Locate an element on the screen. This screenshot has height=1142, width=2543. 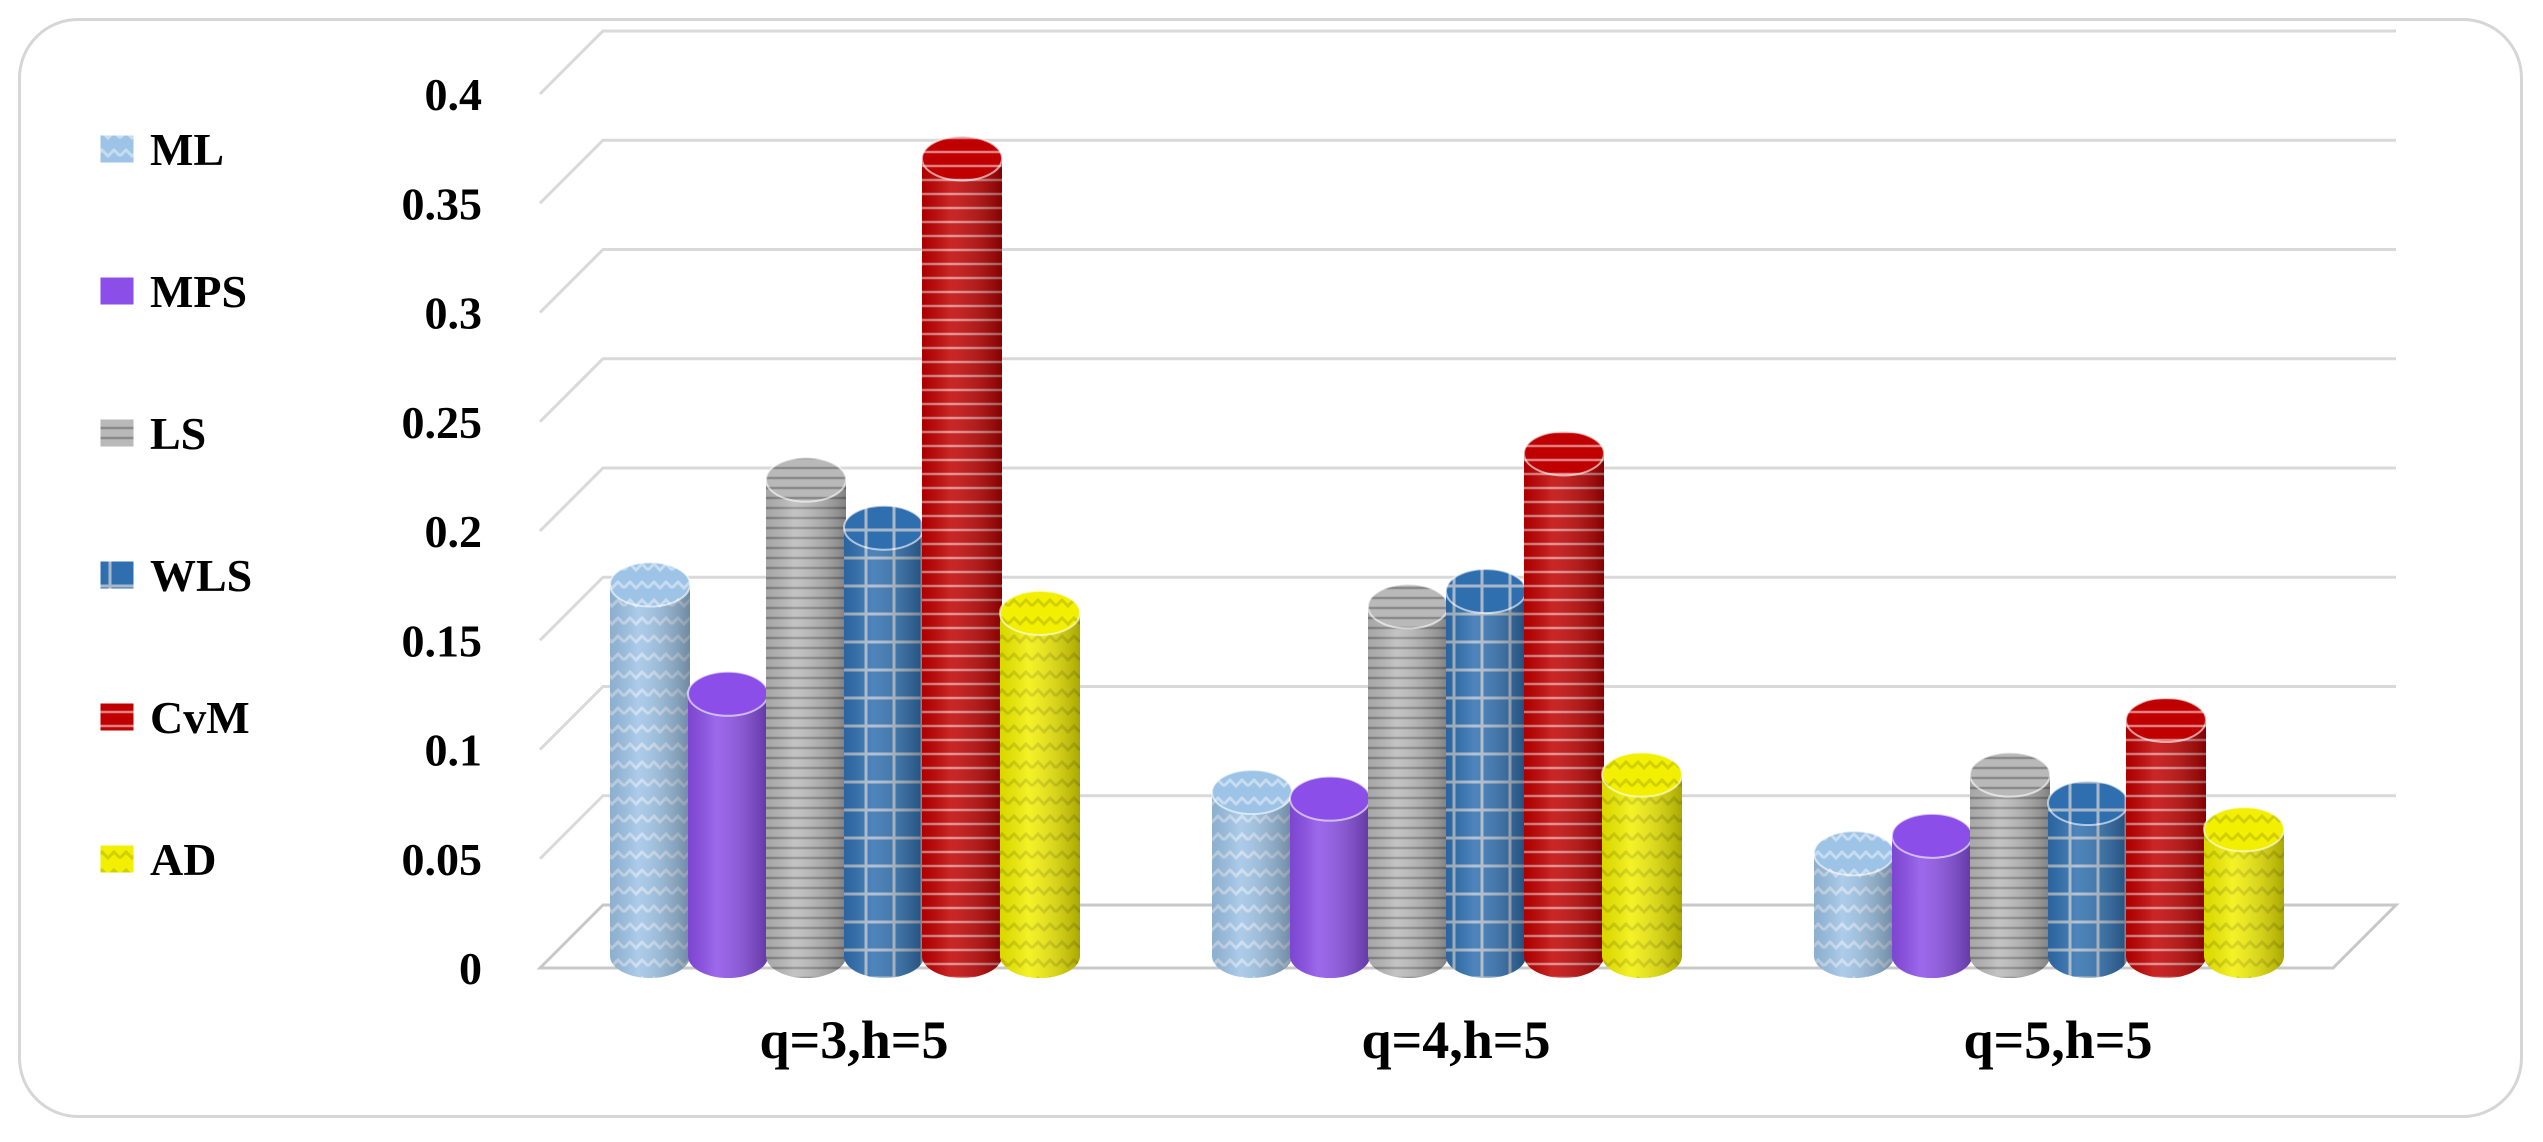
x-axis-categories: q=3,h=5 q=4,h=5 q=5,h=5 is located at coordinates (1455, 1040).